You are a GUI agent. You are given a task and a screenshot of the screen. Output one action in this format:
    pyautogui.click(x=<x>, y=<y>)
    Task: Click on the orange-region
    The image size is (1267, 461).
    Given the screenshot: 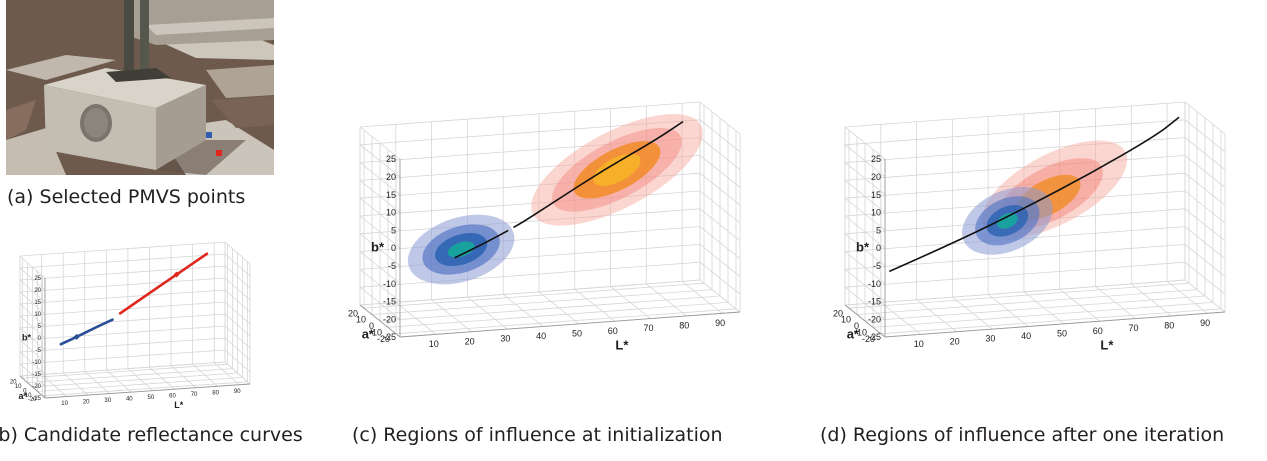 What is the action you would take?
    pyautogui.click(x=617, y=170)
    